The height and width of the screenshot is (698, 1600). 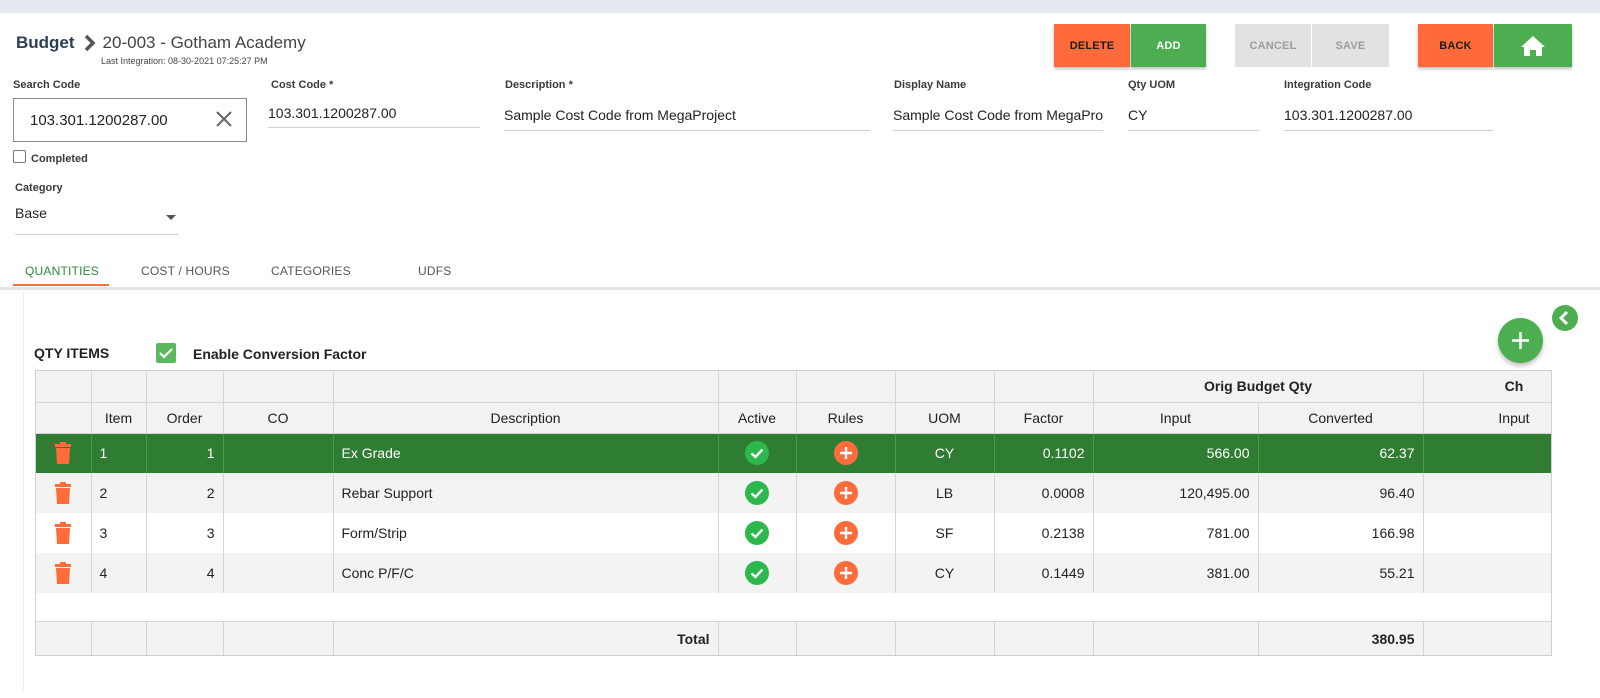 I want to click on converted-cell: 55.21, so click(x=1341, y=573).